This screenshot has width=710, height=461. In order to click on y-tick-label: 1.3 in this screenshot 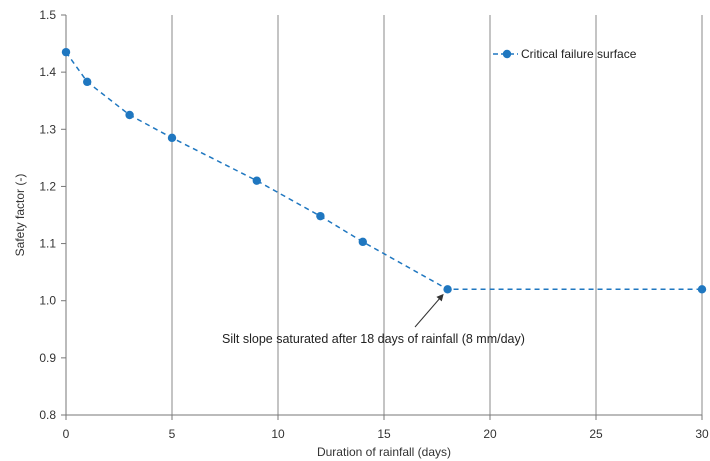, I will do `click(47, 129)`.